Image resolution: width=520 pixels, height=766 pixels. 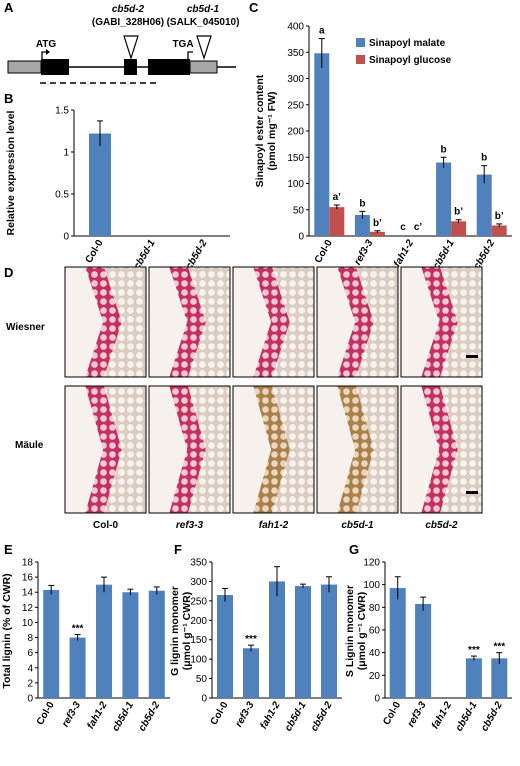 What do you see at coordinates (182, 44) in the screenshot?
I see `stop-codon-label: TGA` at bounding box center [182, 44].